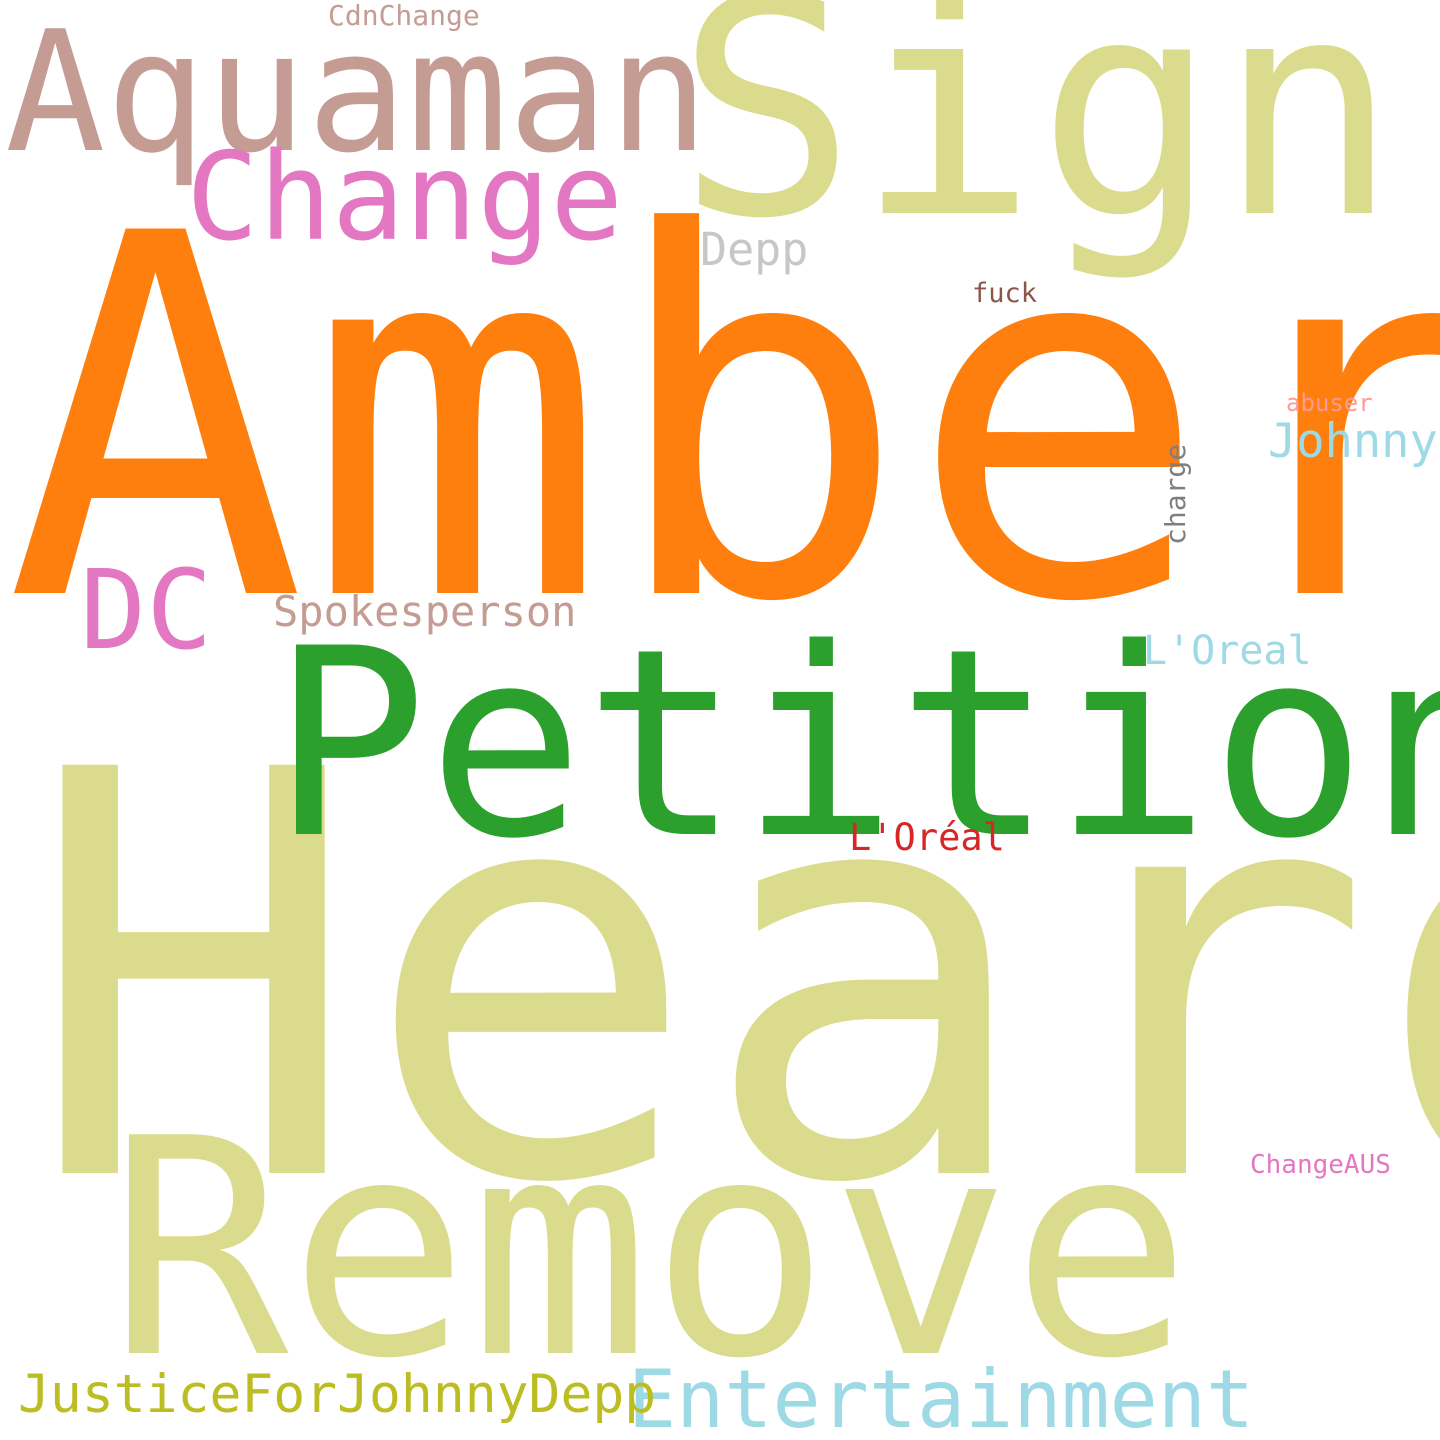 Image resolution: width=1440 pixels, height=1440 pixels. What do you see at coordinates (425, 611) in the screenshot?
I see `word-spokesperson: Spokesperson` at bounding box center [425, 611].